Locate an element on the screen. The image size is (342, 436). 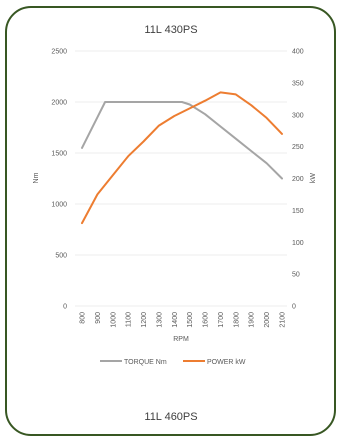
x-tick-label: 1600 is located at coordinates (206, 320).